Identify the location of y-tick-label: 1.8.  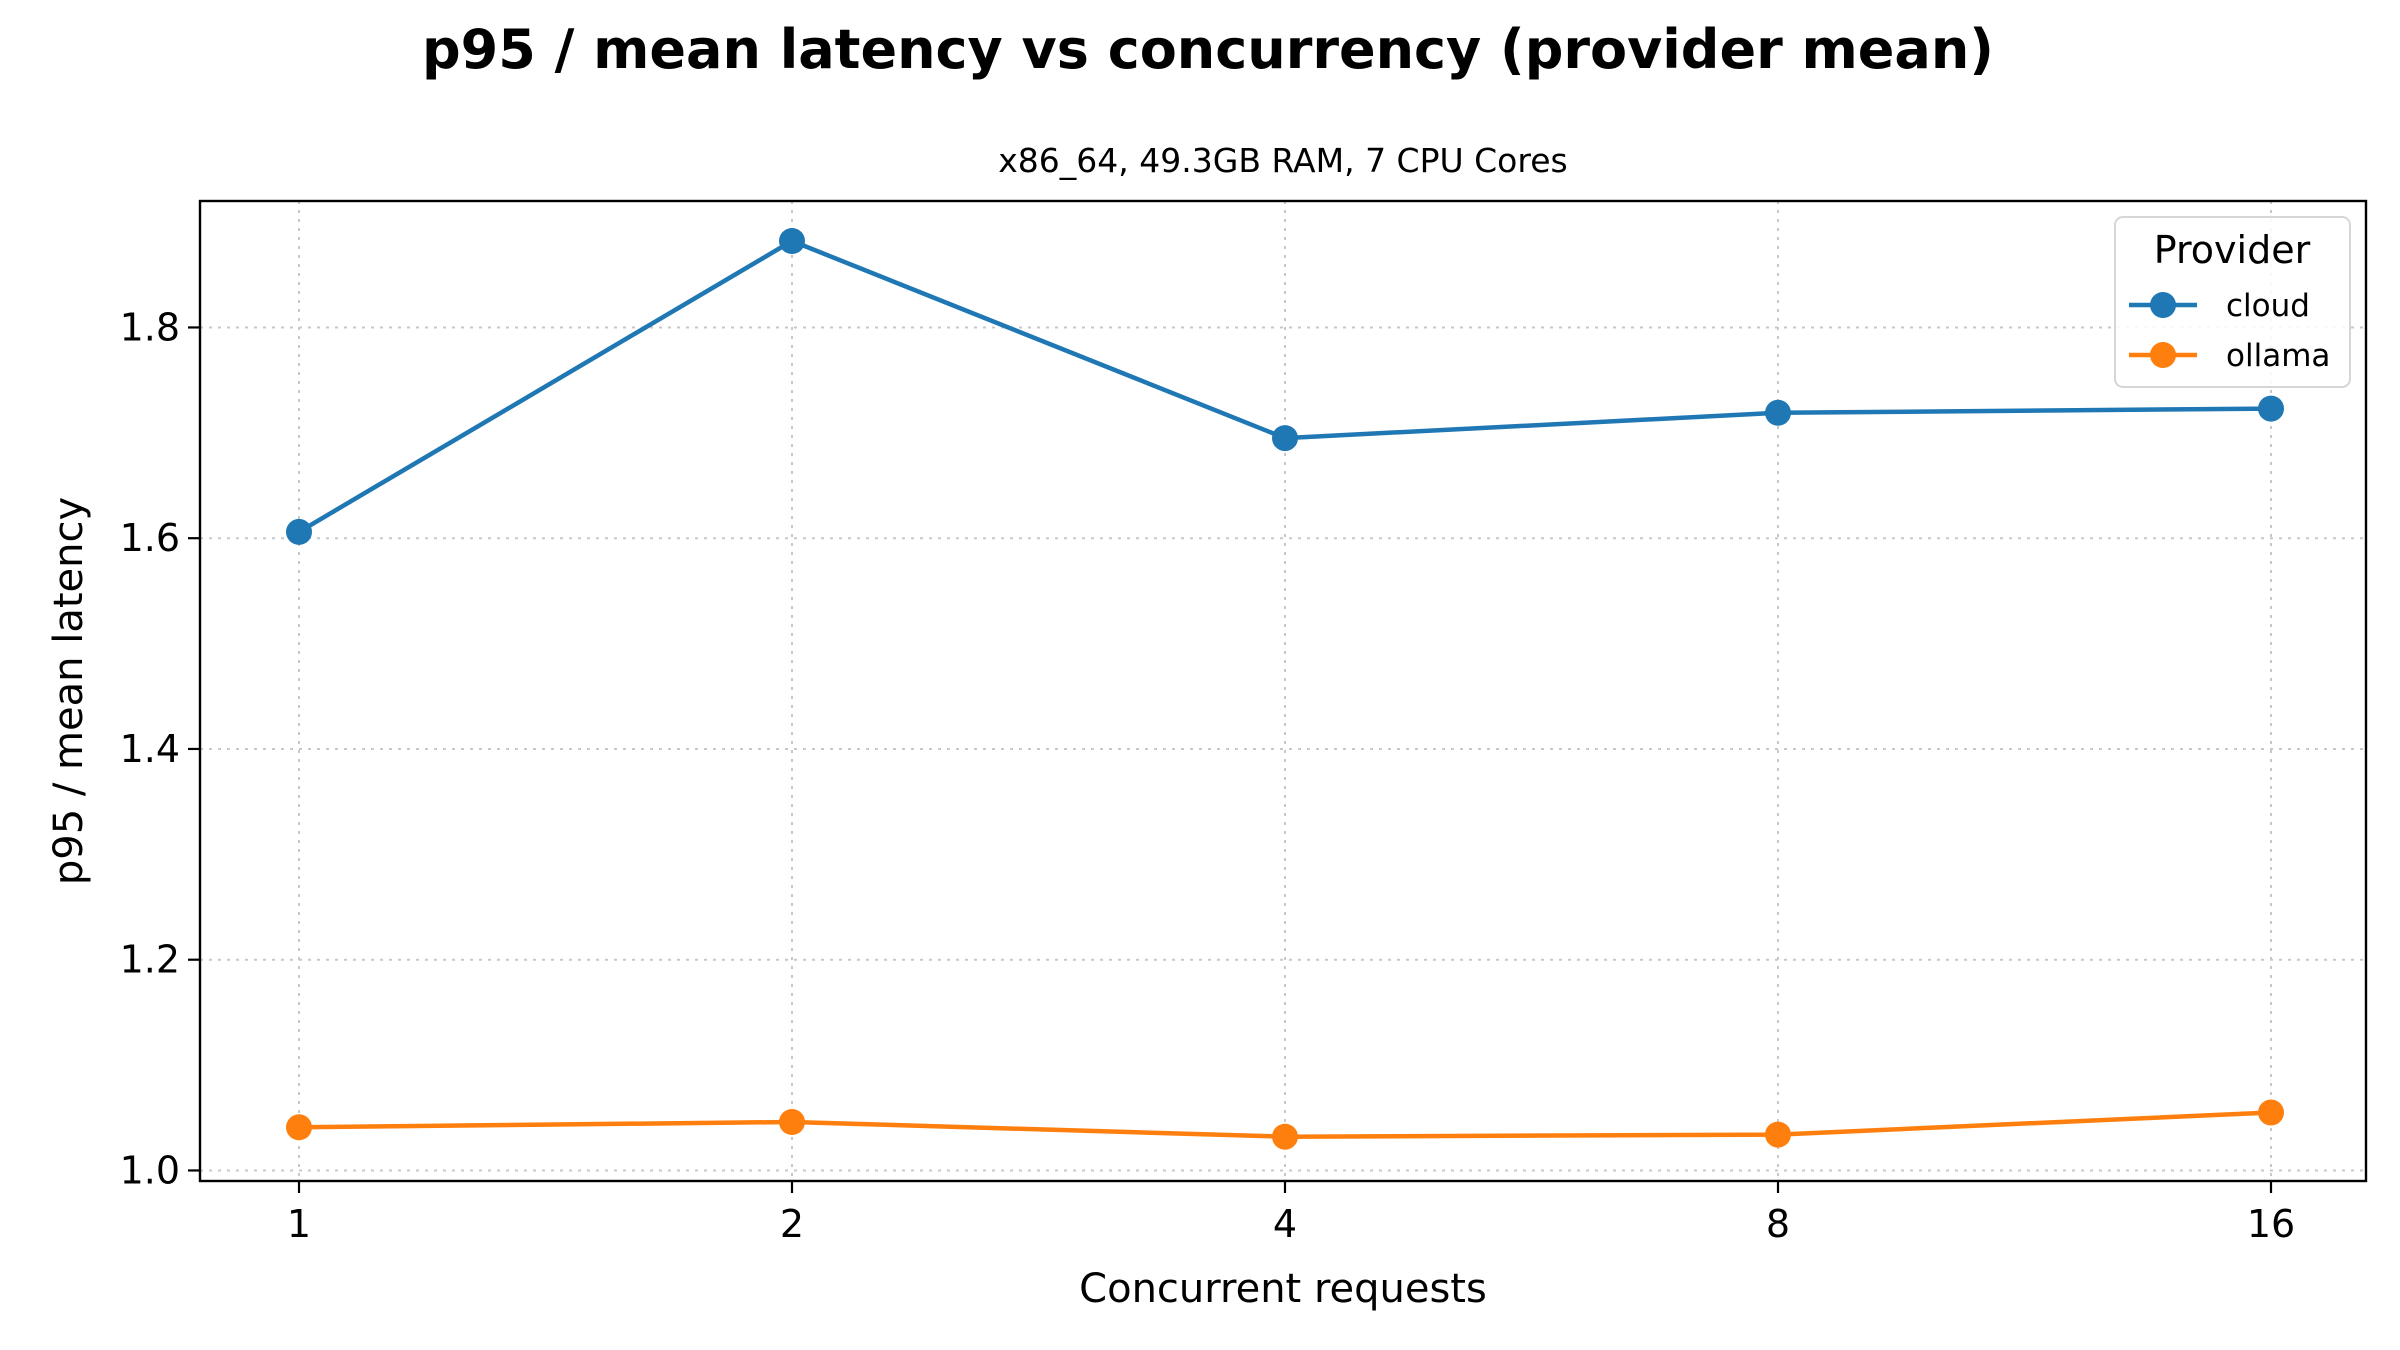
(150, 327).